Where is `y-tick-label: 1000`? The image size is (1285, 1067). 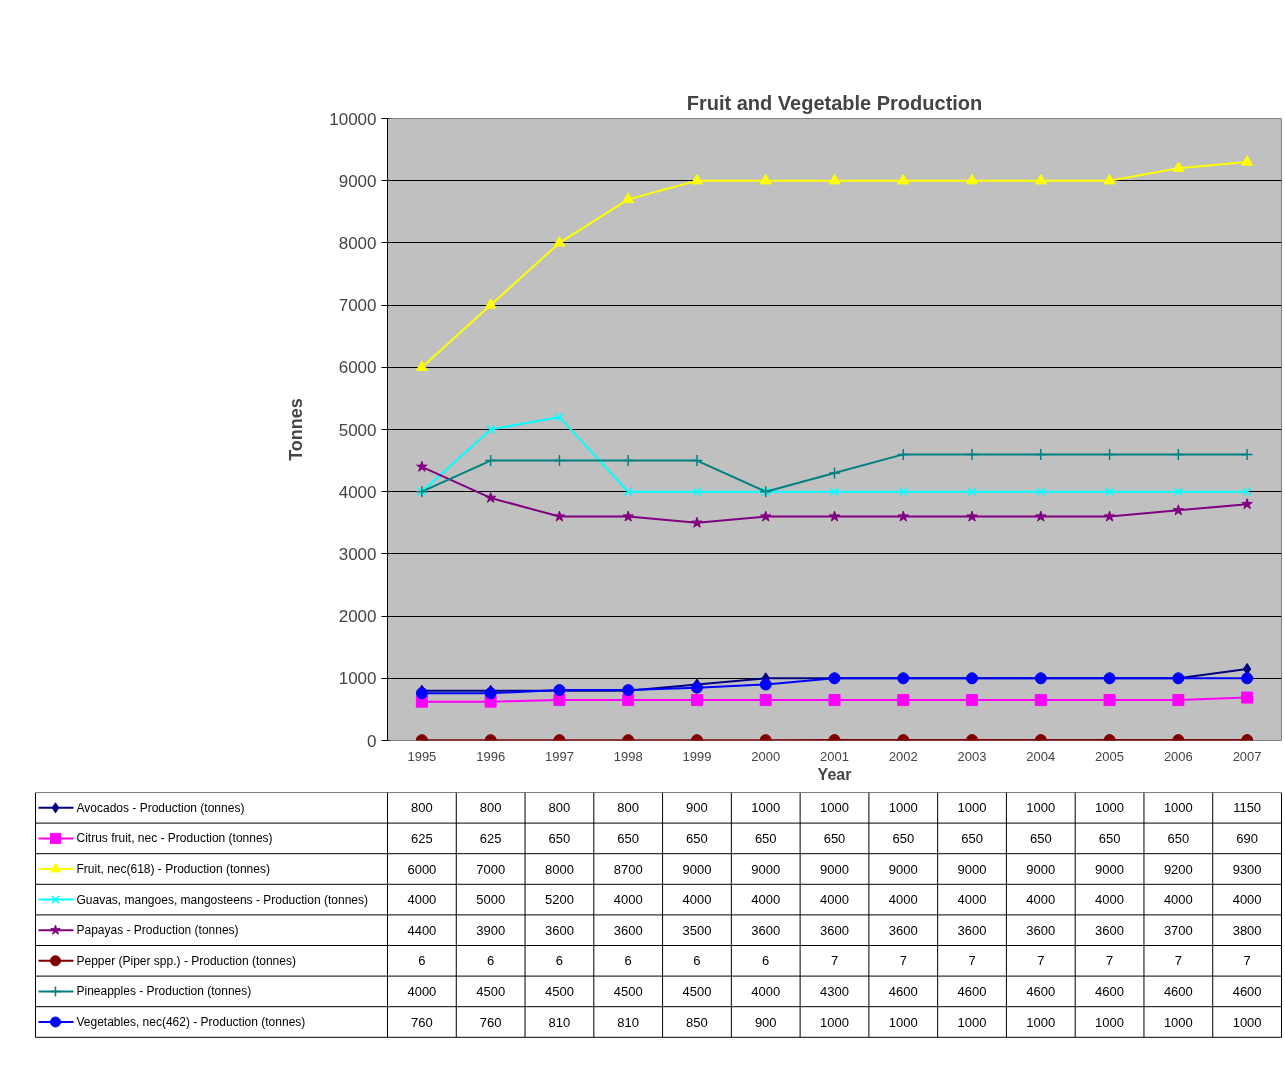 y-tick-label: 1000 is located at coordinates (357, 679).